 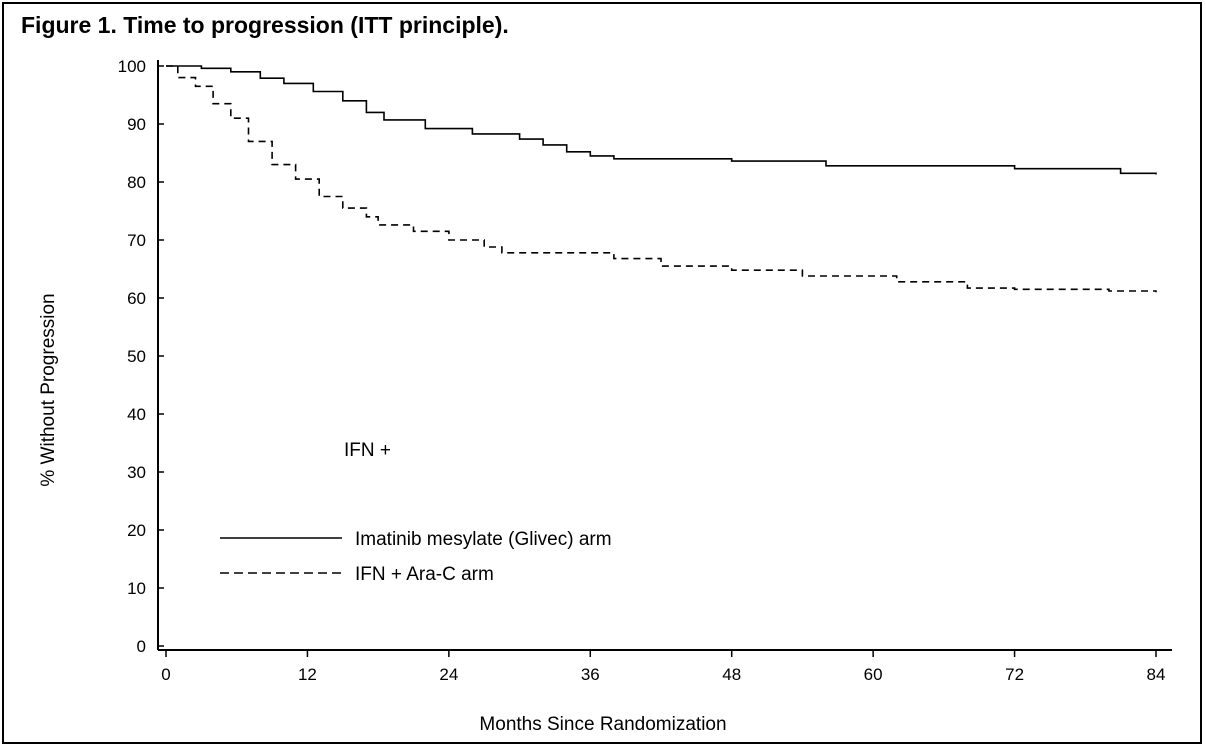 What do you see at coordinates (136, 298) in the screenshot?
I see `y-tick-label: 60` at bounding box center [136, 298].